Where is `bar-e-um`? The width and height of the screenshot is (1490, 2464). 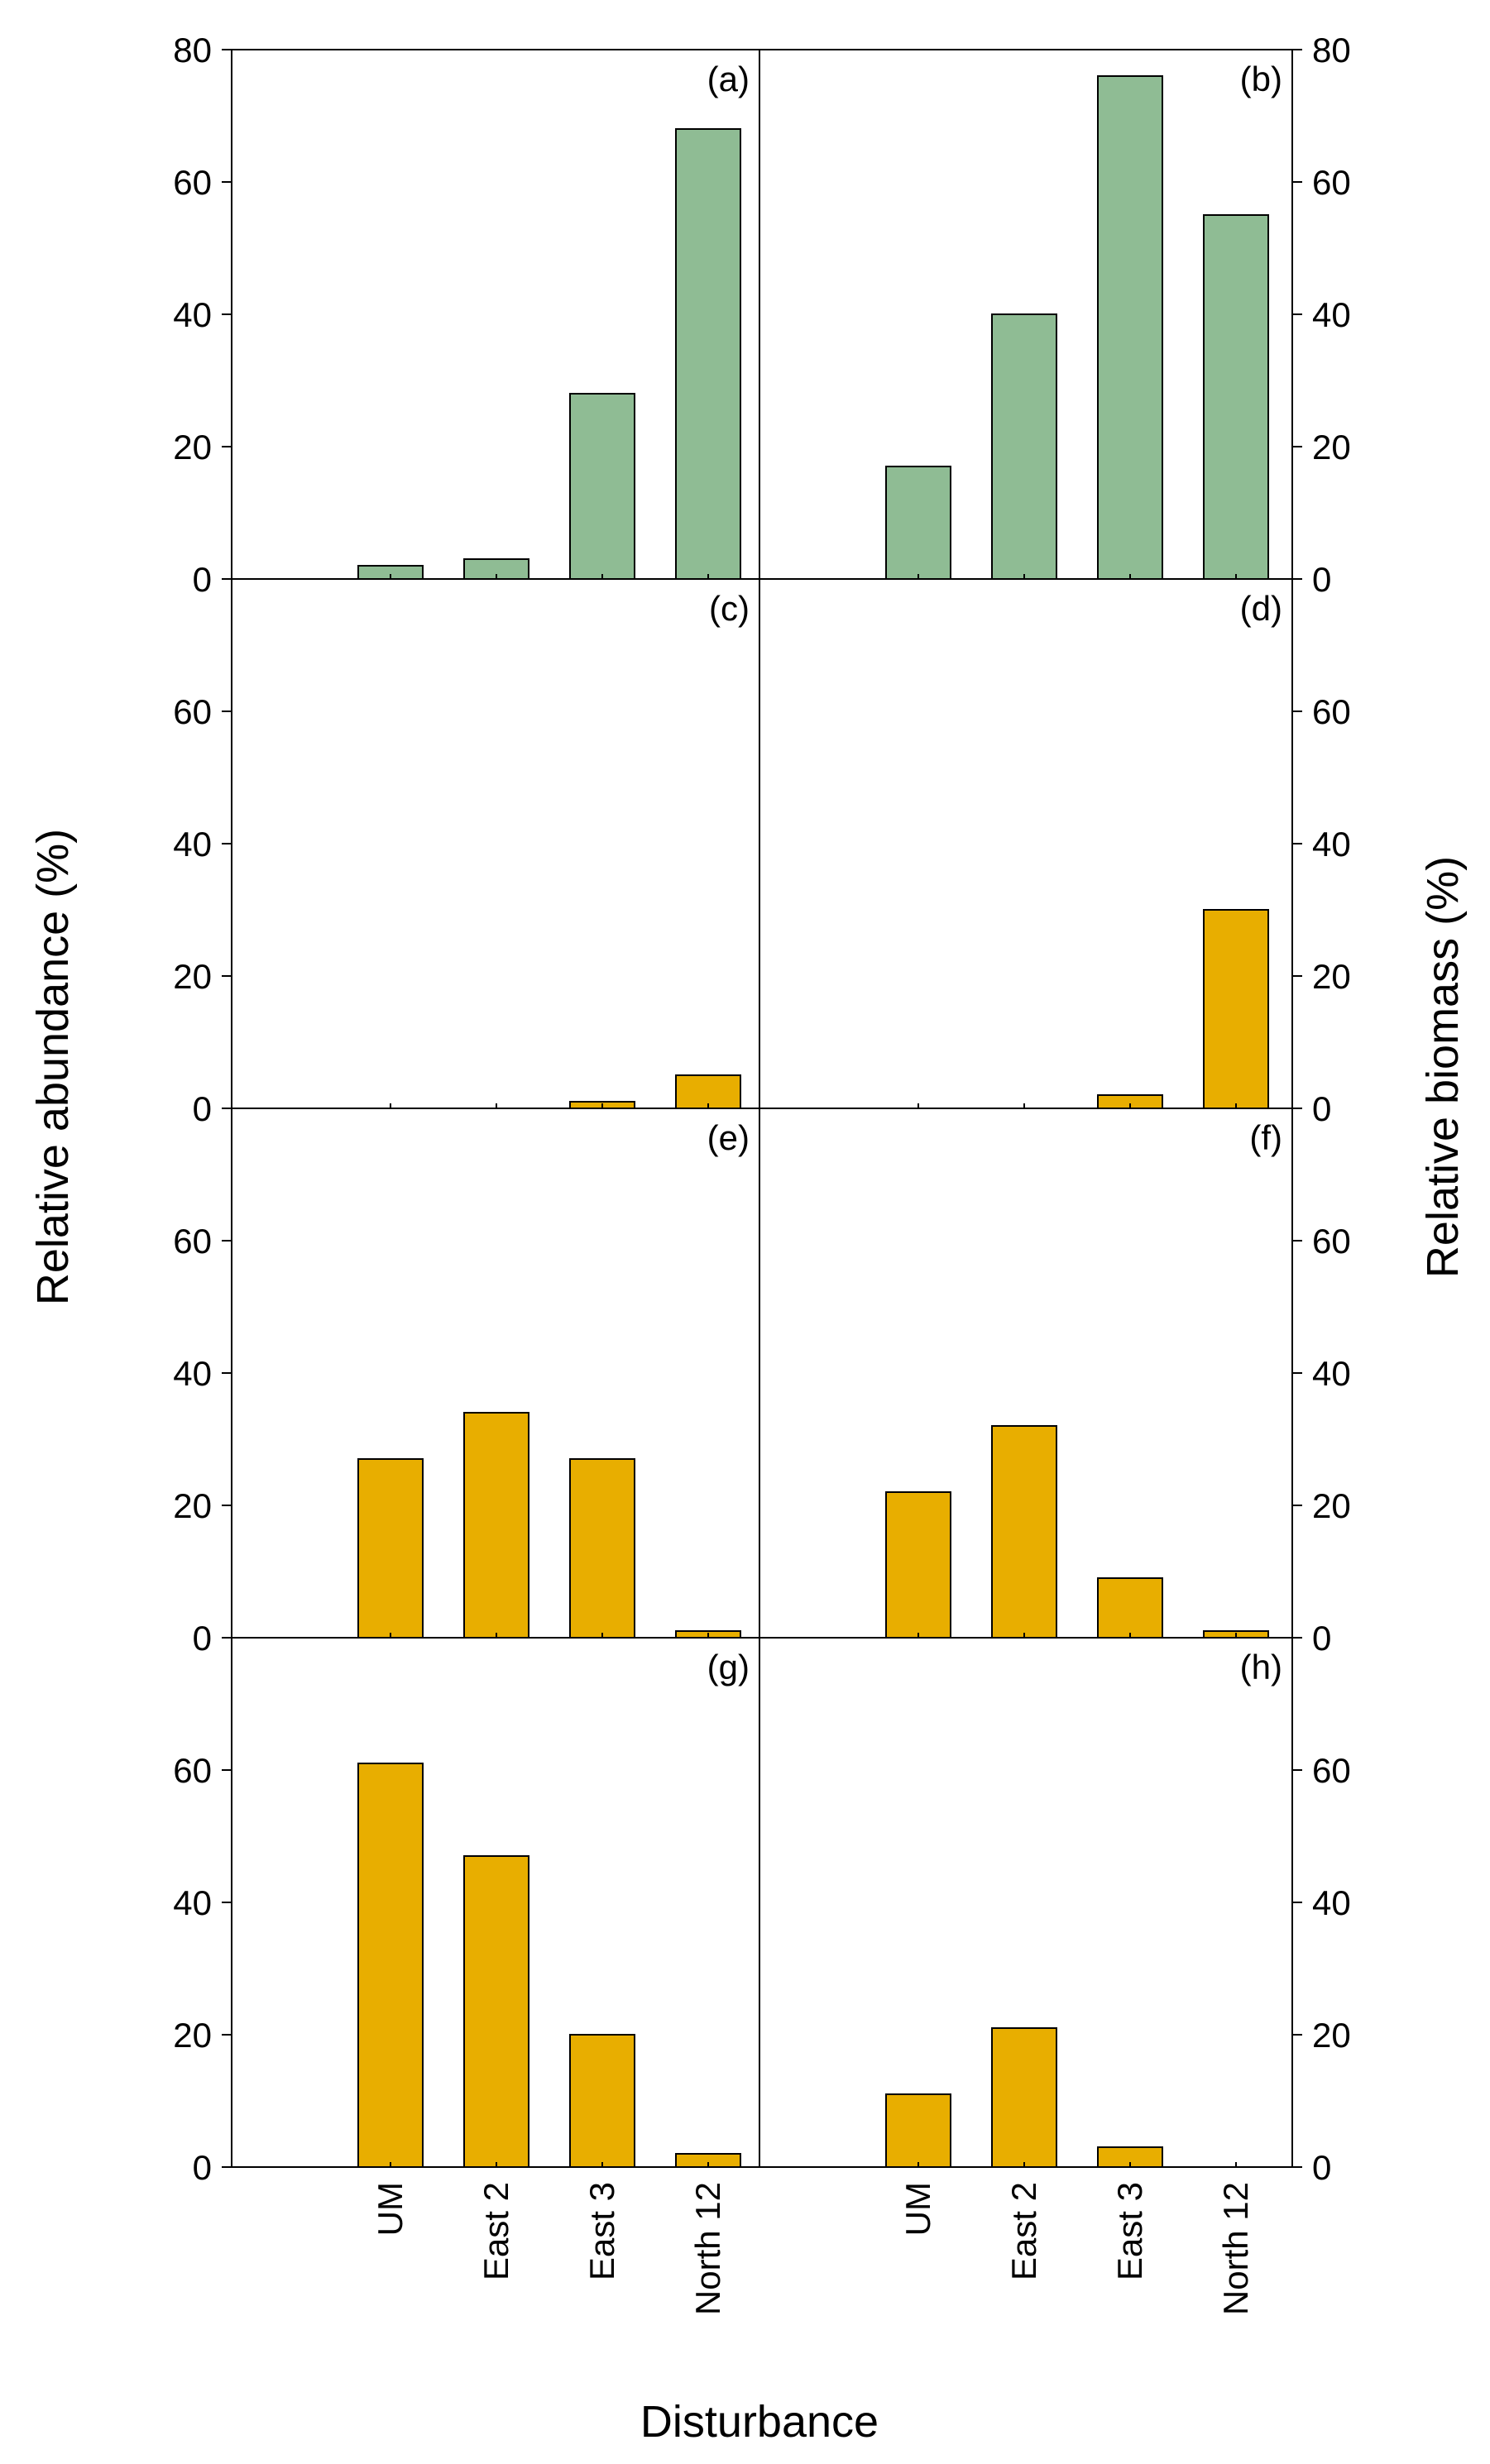 bar-e-um is located at coordinates (390, 1548).